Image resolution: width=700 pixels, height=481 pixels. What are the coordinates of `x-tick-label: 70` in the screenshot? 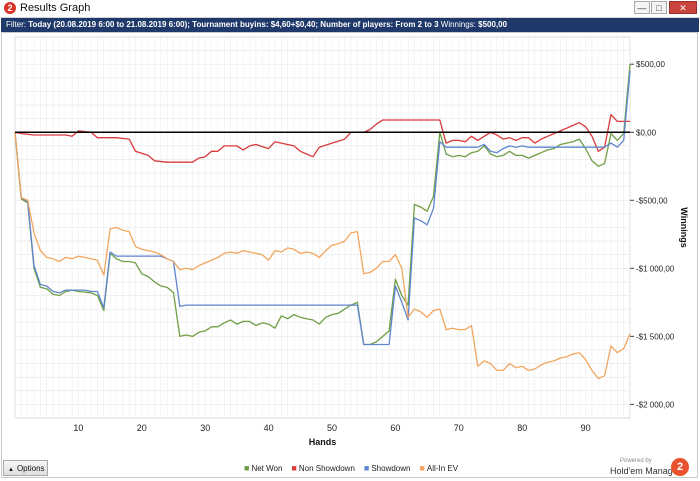 It's located at (459, 428).